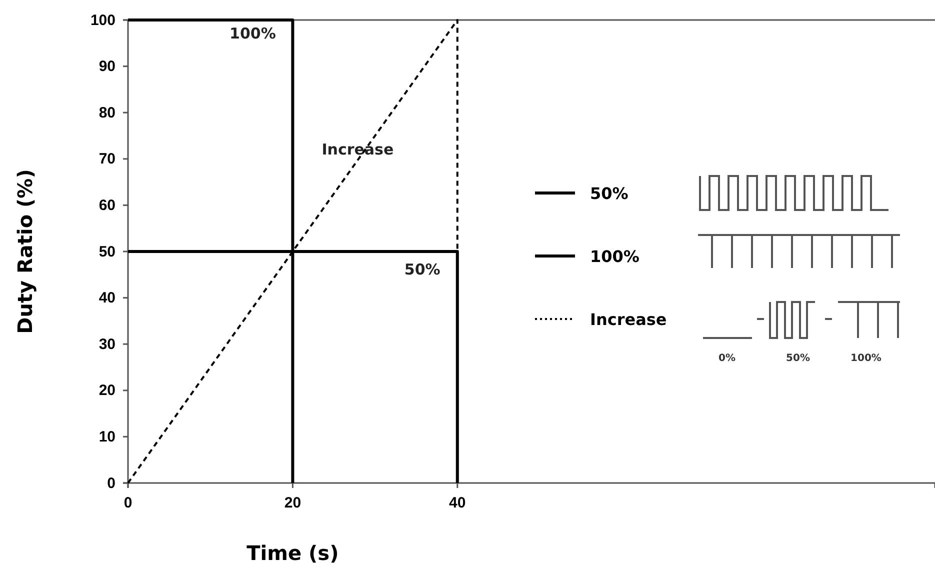 This screenshot has width=935, height=578. What do you see at coordinates (107, 344) in the screenshot?
I see `y-tick-label: 30` at bounding box center [107, 344].